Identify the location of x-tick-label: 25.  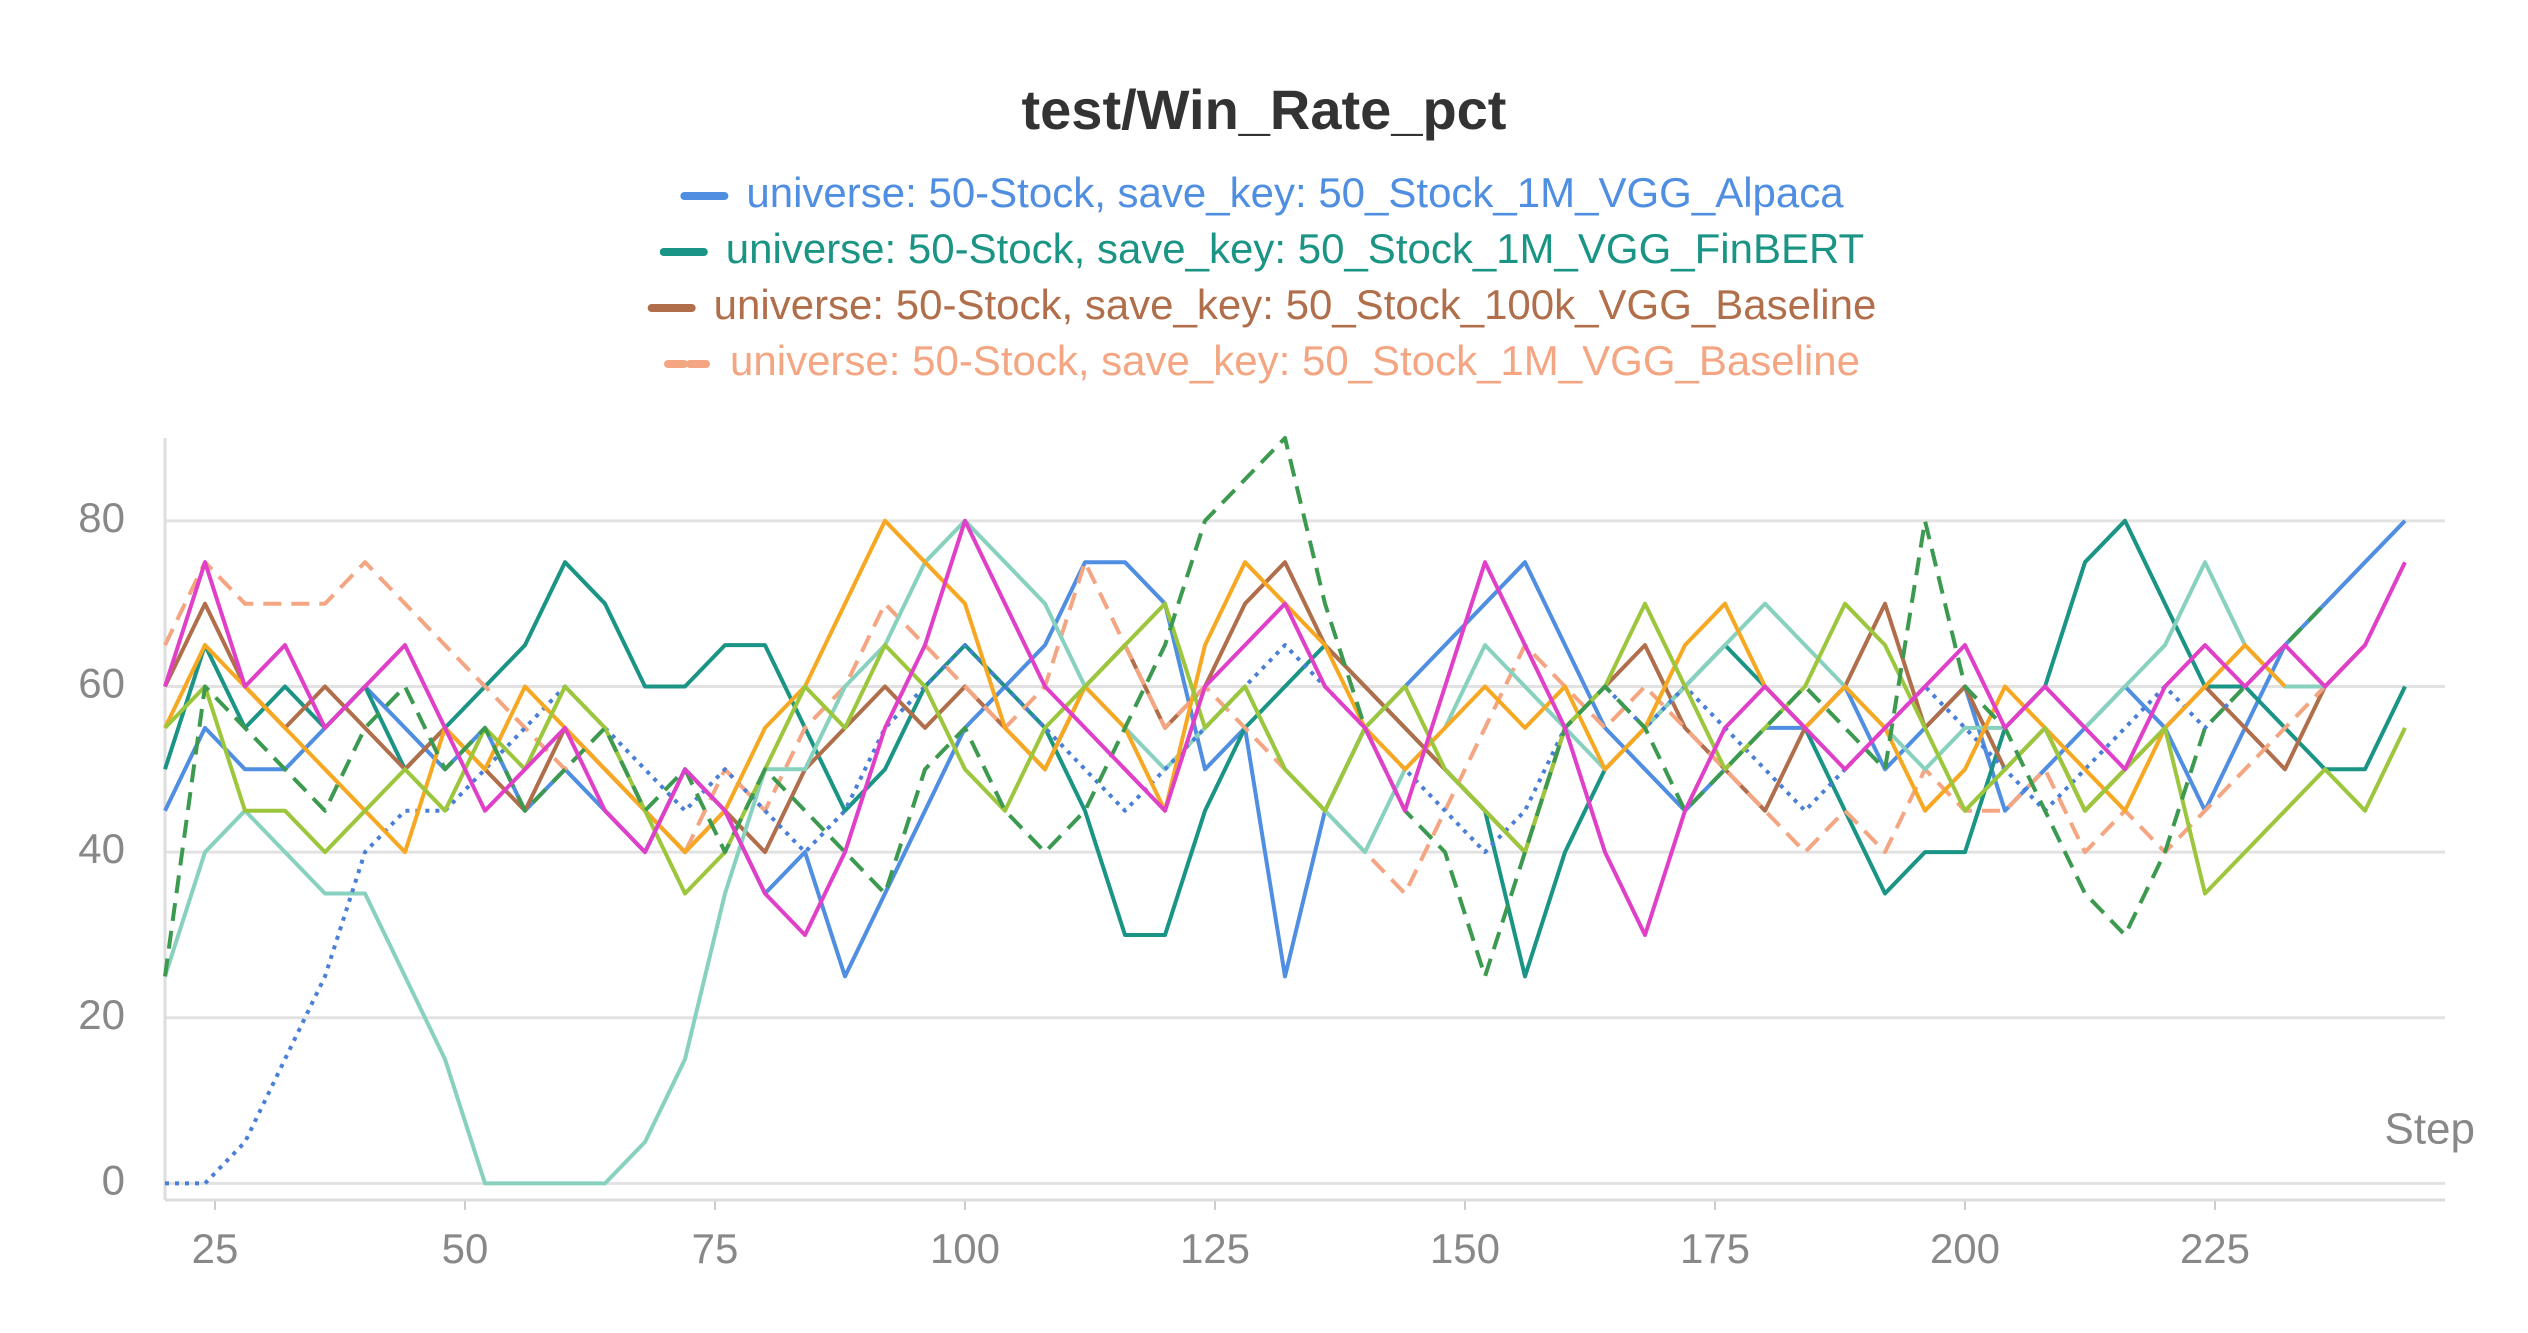
(215, 1248).